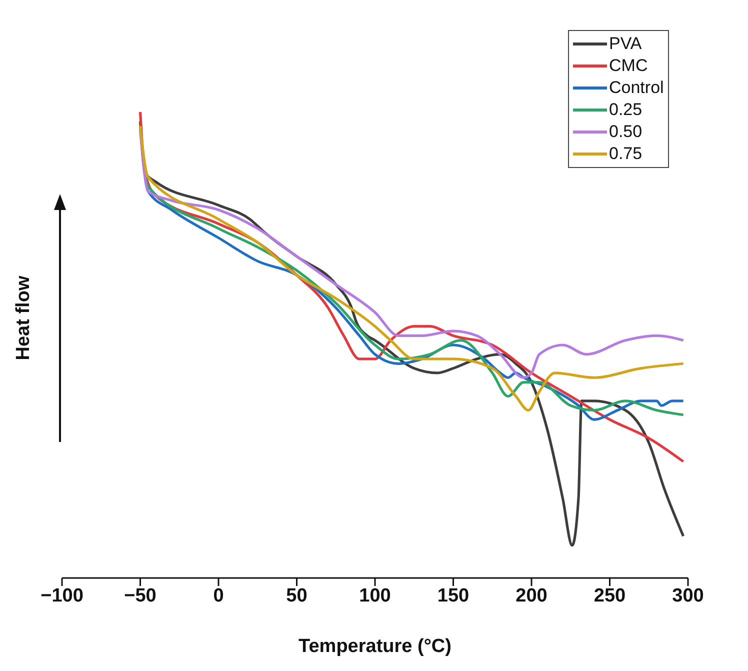  What do you see at coordinates (375, 595) in the screenshot?
I see `x-tick-label: 100` at bounding box center [375, 595].